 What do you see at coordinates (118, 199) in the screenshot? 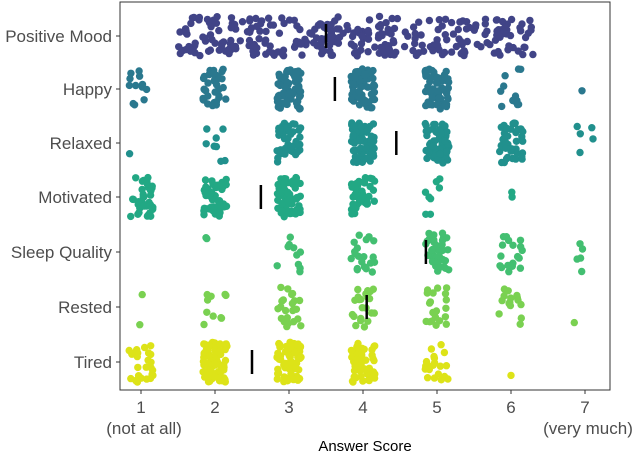
I see `y-axis-ticks` at bounding box center [118, 199].